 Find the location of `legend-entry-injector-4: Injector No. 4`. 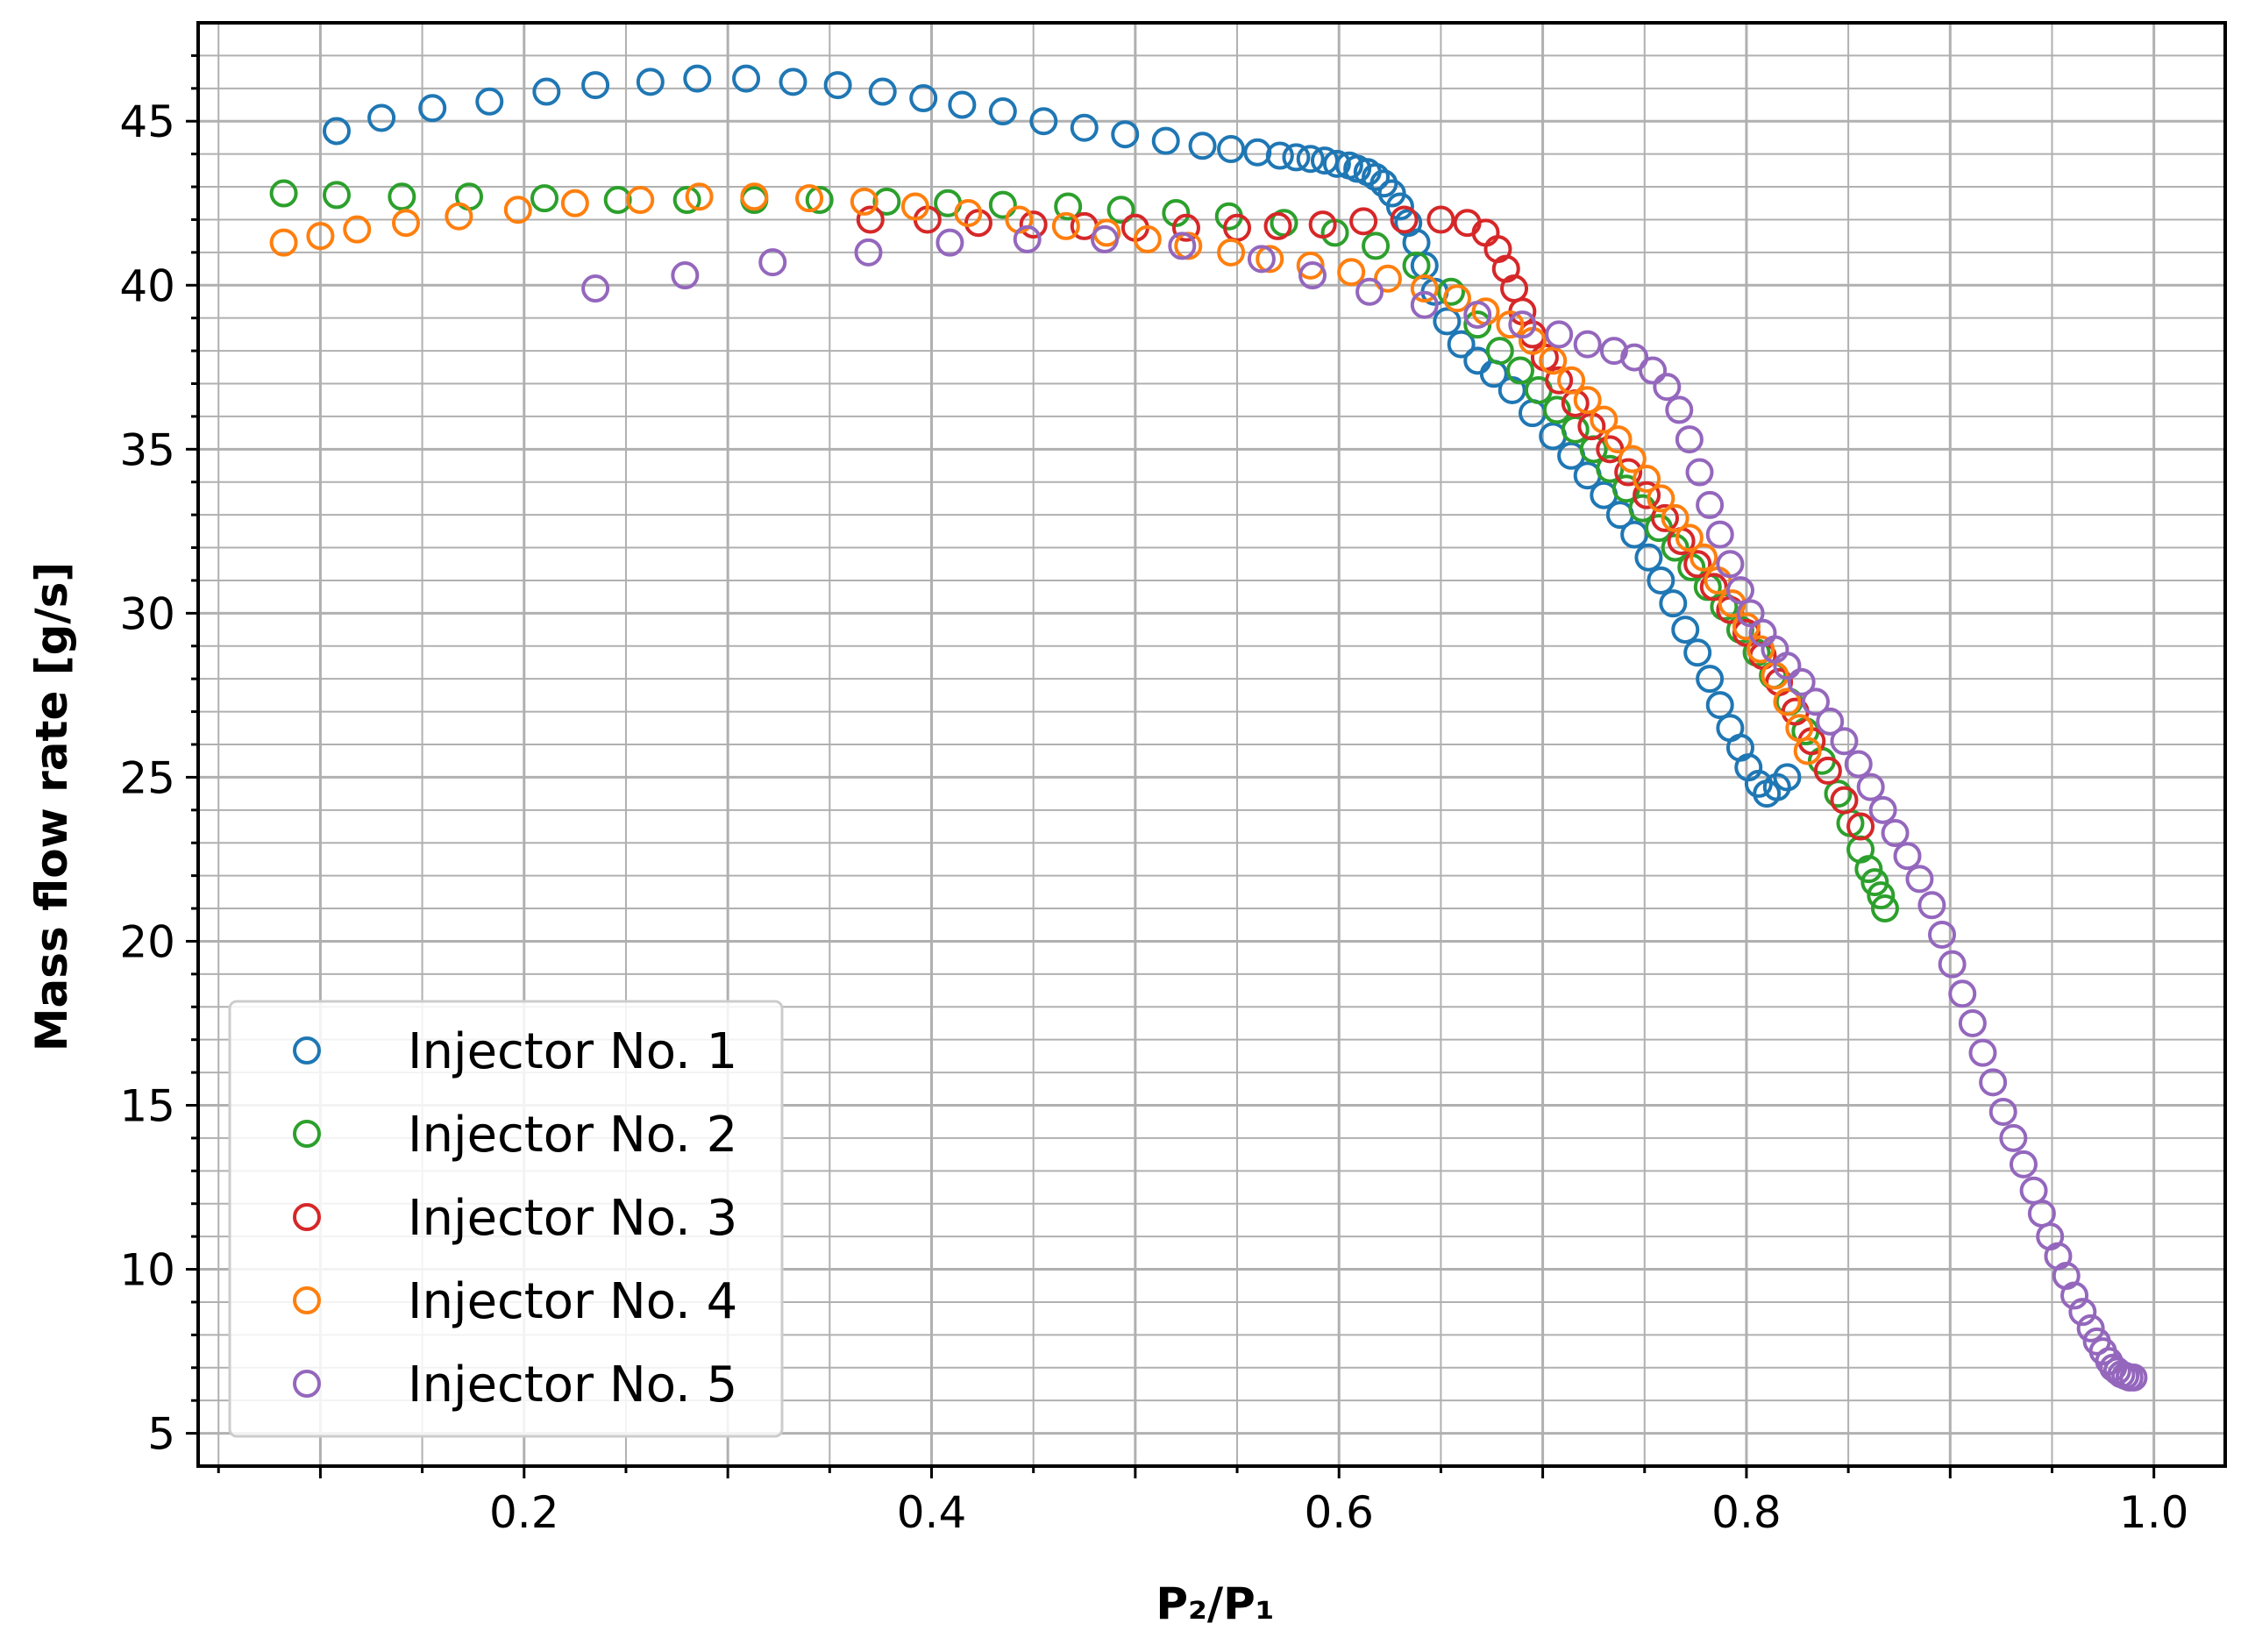

legend-entry-injector-4: Injector No. 4 is located at coordinates (515, 1301).